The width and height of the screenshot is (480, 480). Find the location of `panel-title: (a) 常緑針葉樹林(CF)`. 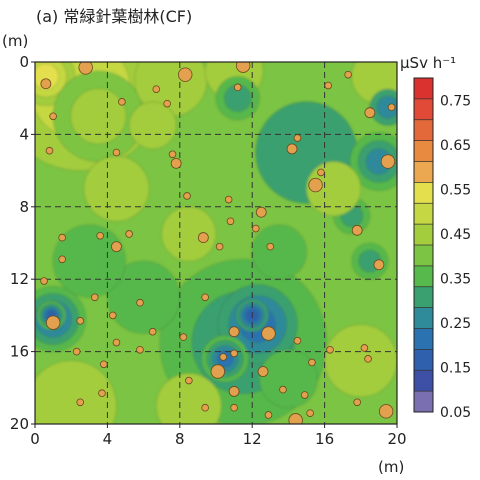

panel-title: (a) 常緑針葉樹林(CF) is located at coordinates (114, 16).